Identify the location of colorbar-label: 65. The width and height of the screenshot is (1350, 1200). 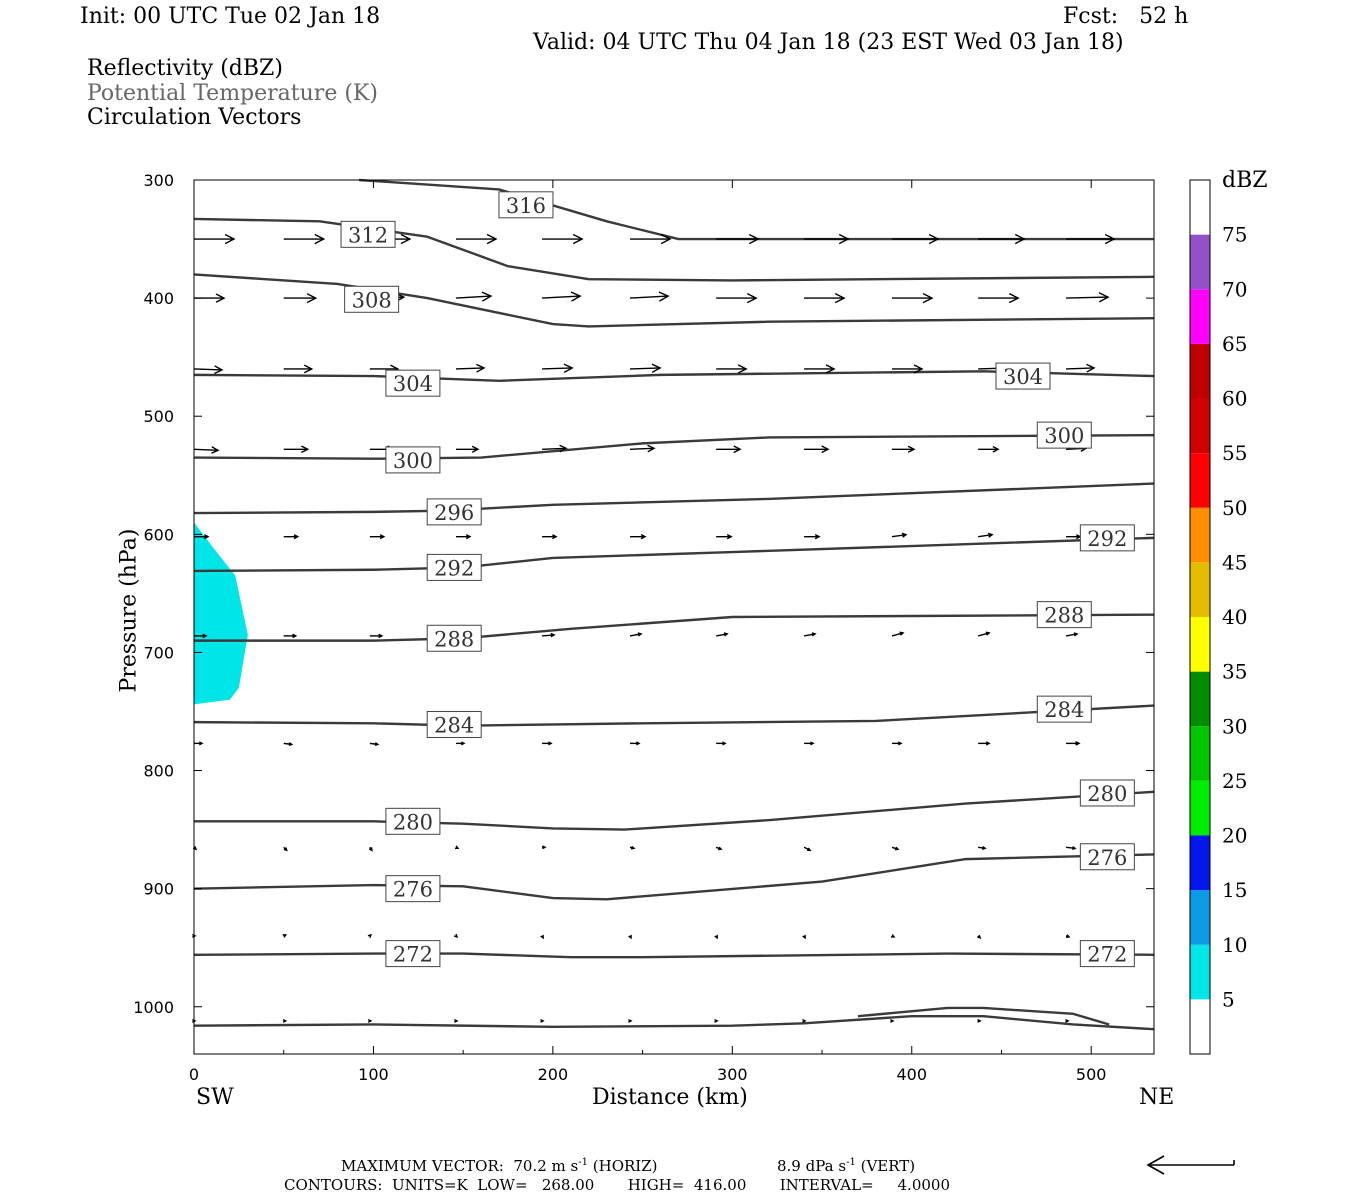
(1234, 344).